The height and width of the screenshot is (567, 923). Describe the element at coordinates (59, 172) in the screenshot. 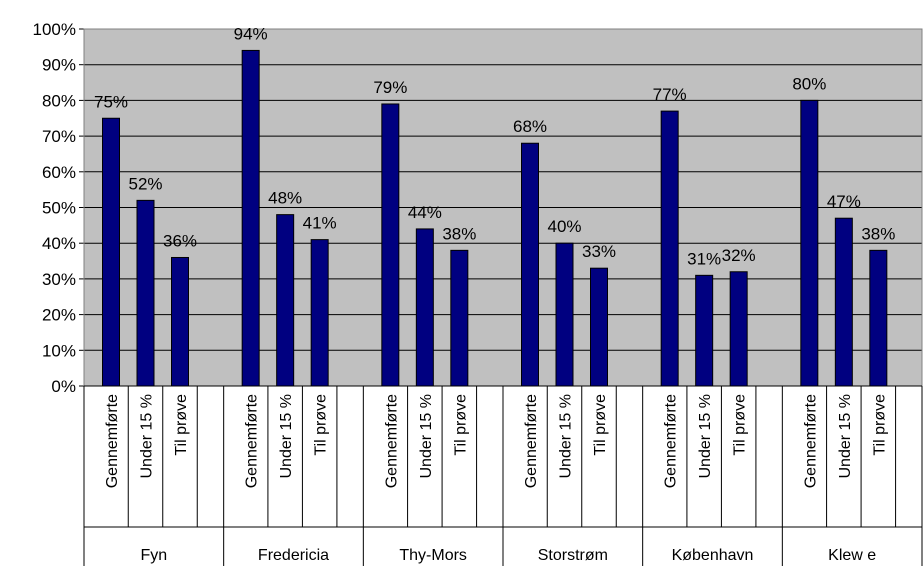

I see `y-tick-label: 60%` at that location.